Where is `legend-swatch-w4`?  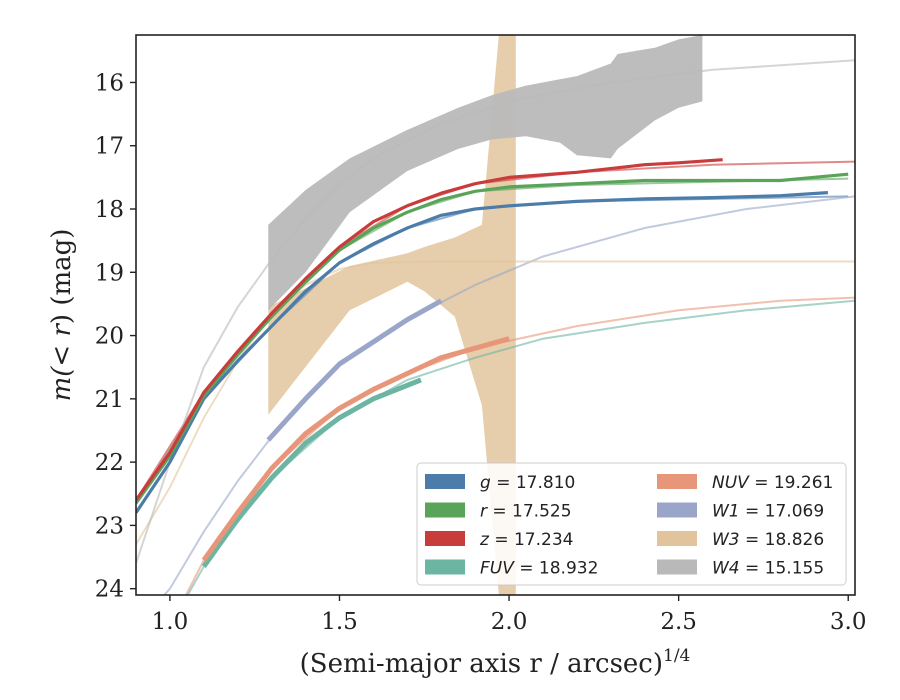
legend-swatch-w4 is located at coordinates (677, 567).